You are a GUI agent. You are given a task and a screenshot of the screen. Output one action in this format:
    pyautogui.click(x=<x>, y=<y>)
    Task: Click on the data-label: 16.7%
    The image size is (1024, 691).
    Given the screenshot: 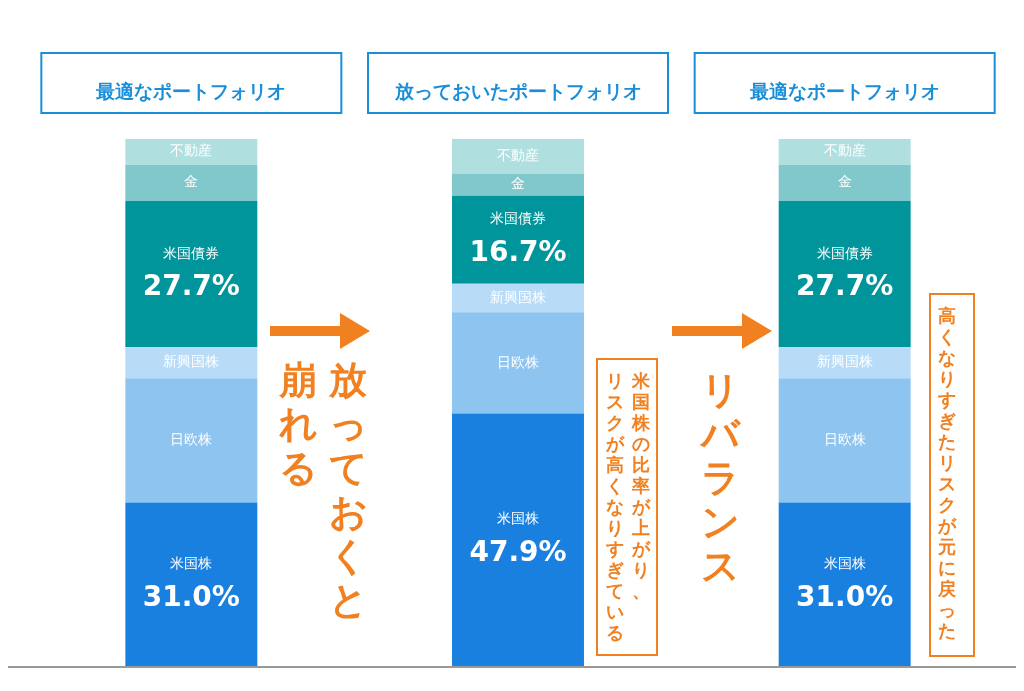 What is the action you would take?
    pyautogui.click(x=518, y=252)
    